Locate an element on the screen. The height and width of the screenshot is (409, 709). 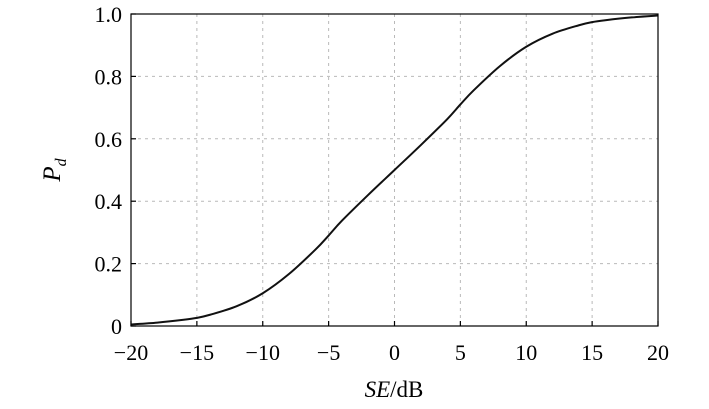
y-tick-label: 0.2 is located at coordinates (109, 264).